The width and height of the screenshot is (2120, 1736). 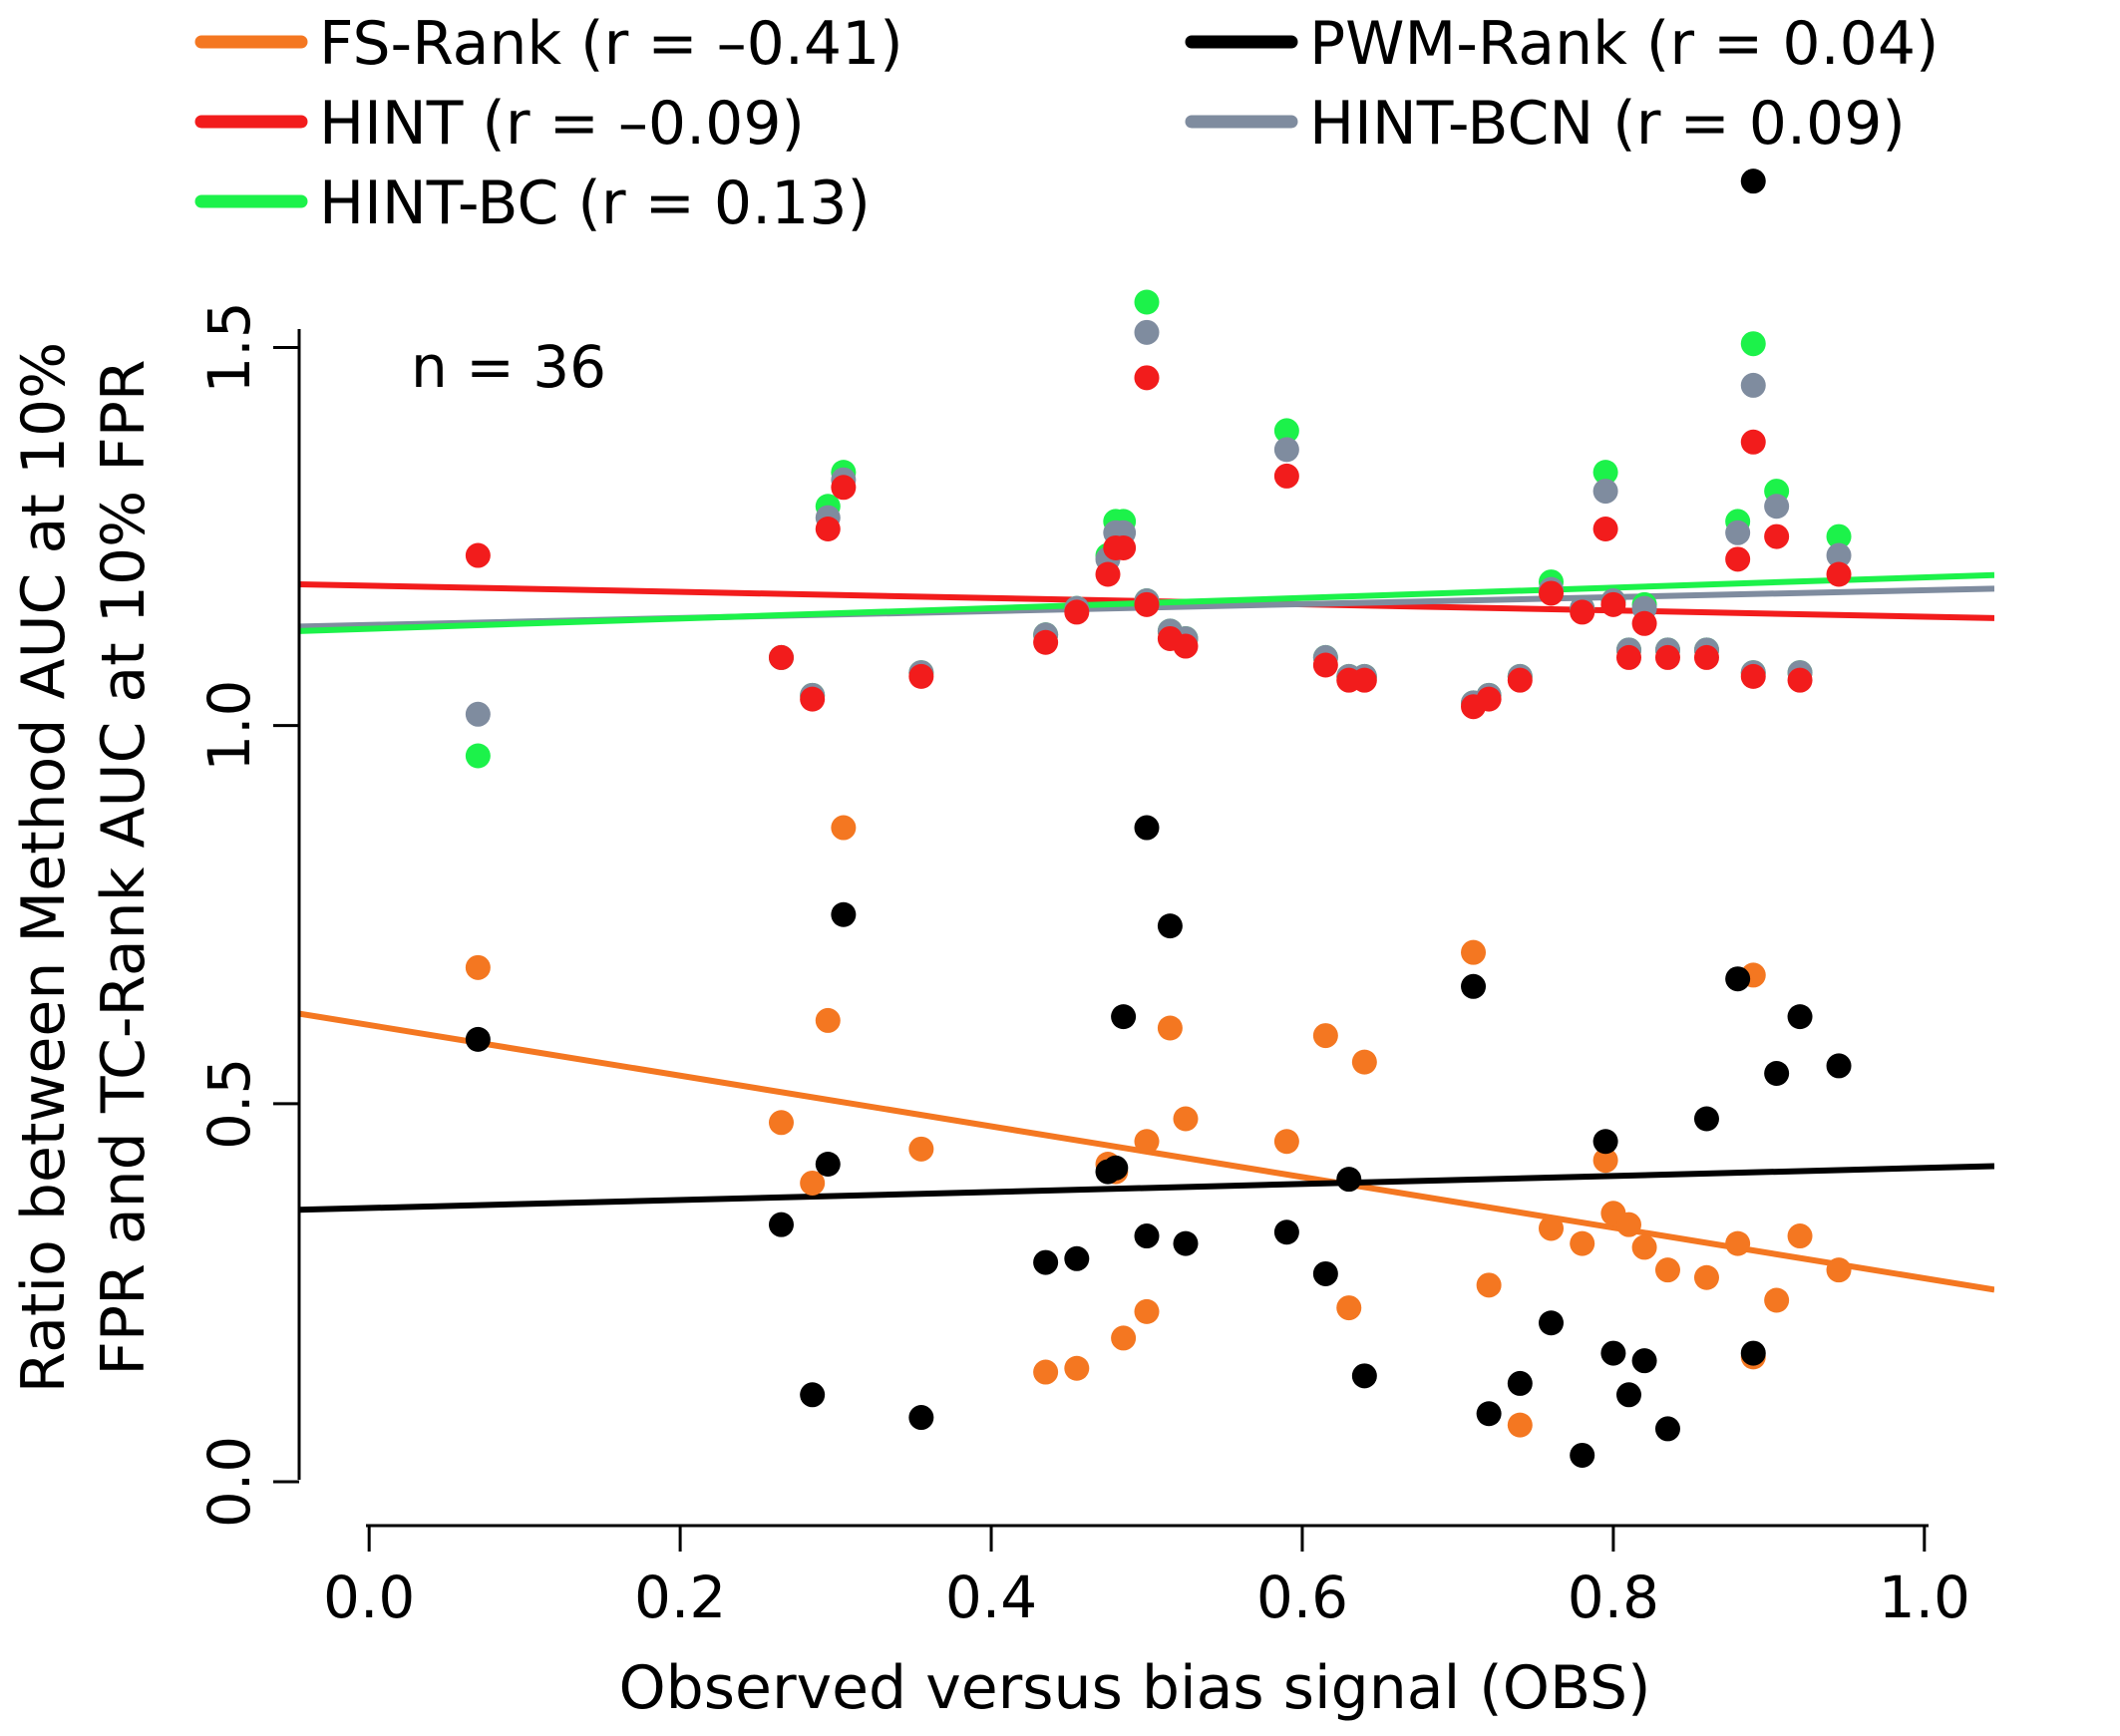 I want to click on x-tick-label: 0.2, so click(x=680, y=1597).